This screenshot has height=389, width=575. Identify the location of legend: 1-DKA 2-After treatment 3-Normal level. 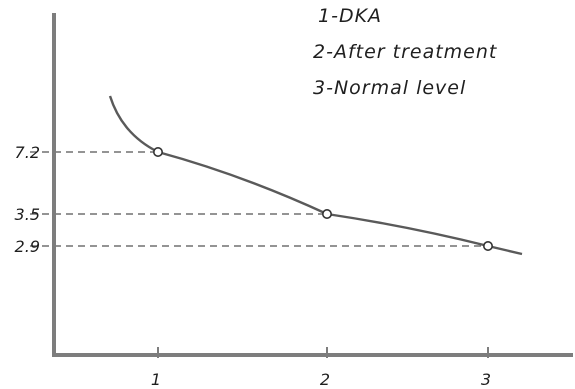
(405, 52).